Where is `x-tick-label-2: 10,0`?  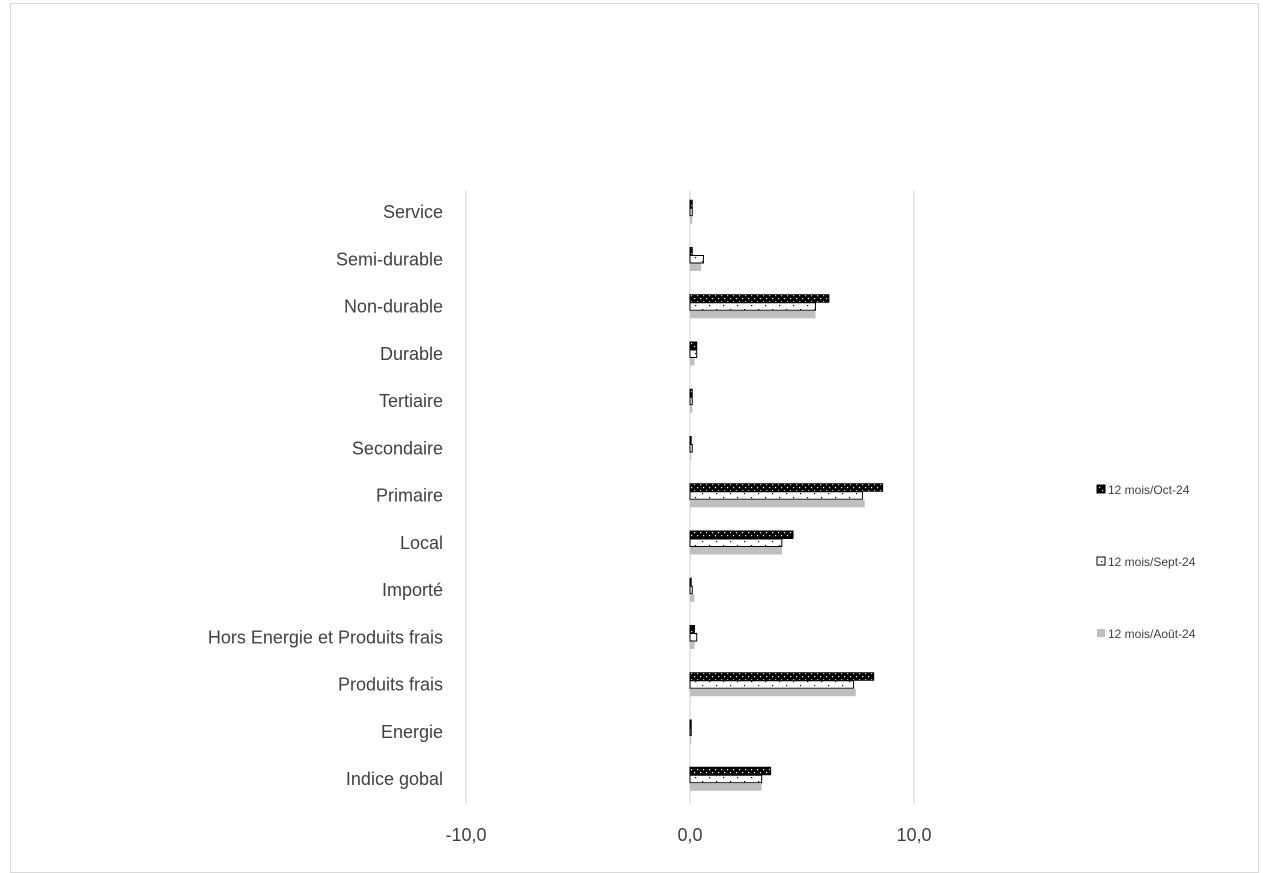 x-tick-label-2: 10,0 is located at coordinates (913, 835).